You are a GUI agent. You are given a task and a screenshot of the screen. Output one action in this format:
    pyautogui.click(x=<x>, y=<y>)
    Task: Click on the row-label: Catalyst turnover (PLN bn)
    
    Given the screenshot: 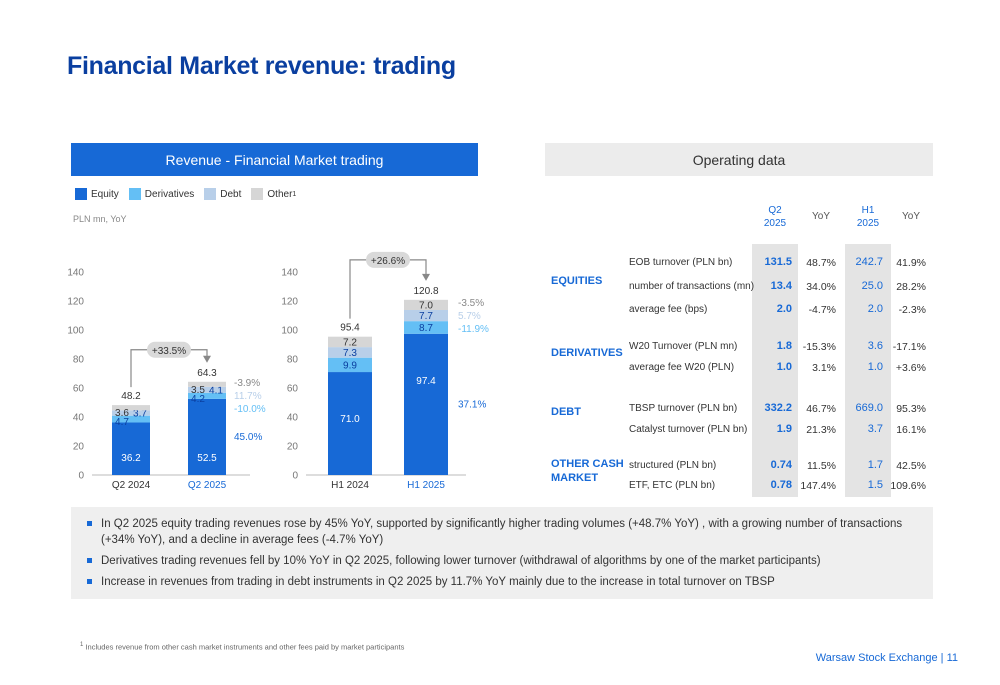 What is the action you would take?
    pyautogui.click(x=688, y=429)
    